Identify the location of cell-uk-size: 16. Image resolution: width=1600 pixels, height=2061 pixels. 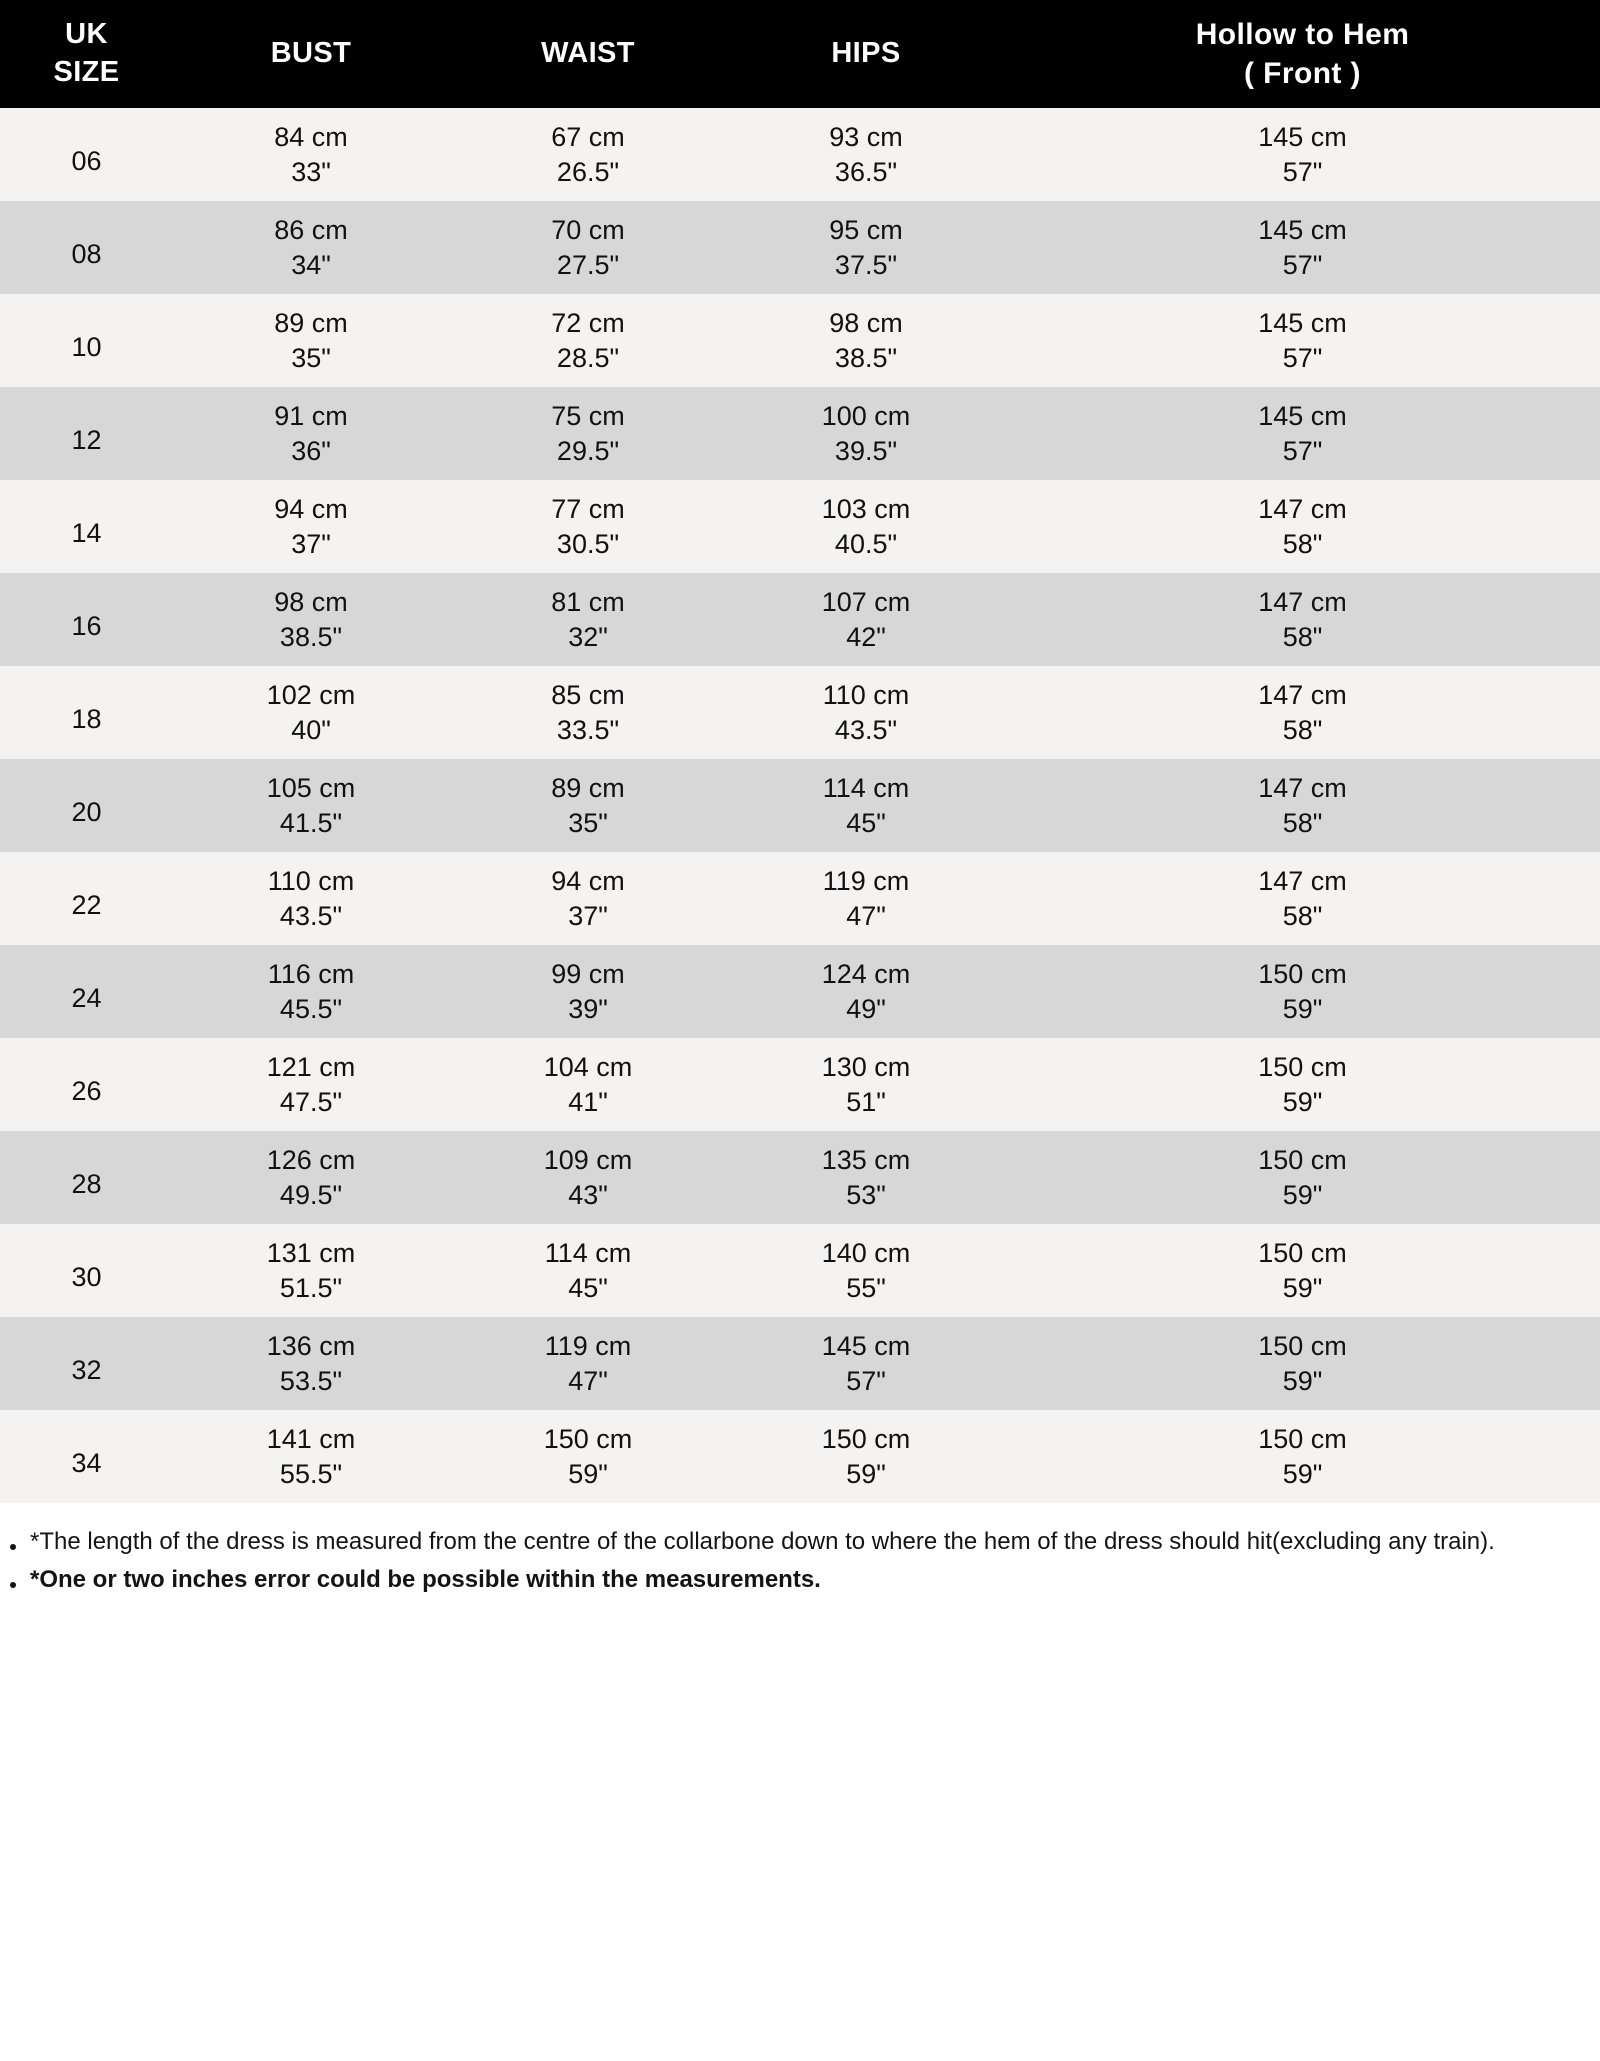
(86, 626).